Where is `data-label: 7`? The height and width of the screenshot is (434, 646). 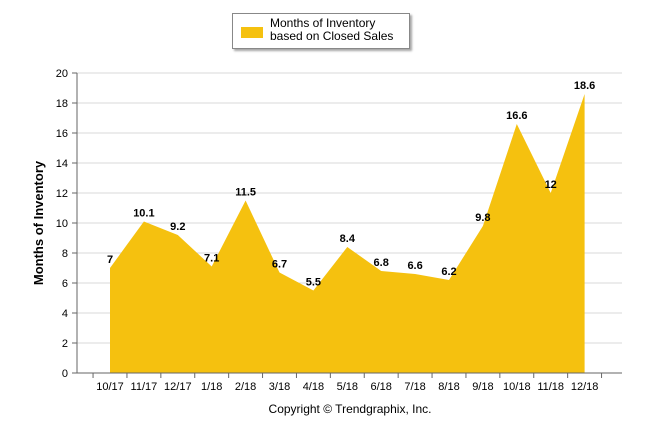 data-label: 7 is located at coordinates (110, 260).